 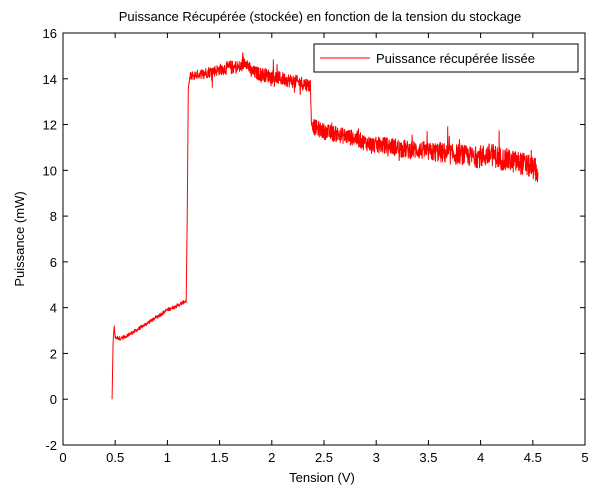 What do you see at coordinates (53, 308) in the screenshot?
I see `y-tick-label: 4` at bounding box center [53, 308].